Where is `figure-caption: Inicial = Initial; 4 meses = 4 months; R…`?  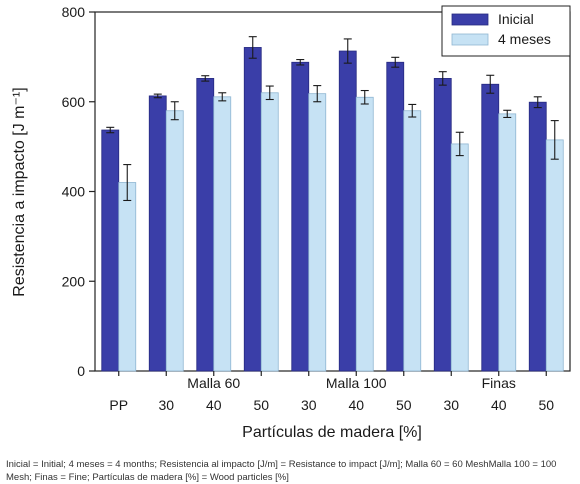
figure-caption: Inicial = Initial; 4 meses = 4 months; R… is located at coordinates (281, 471).